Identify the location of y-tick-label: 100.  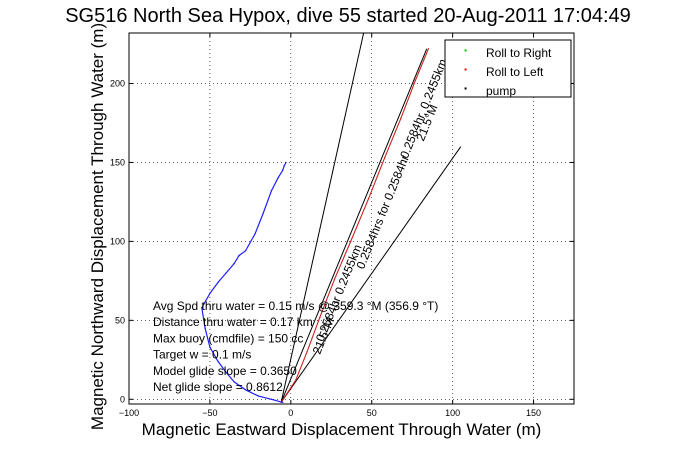
(117, 241).